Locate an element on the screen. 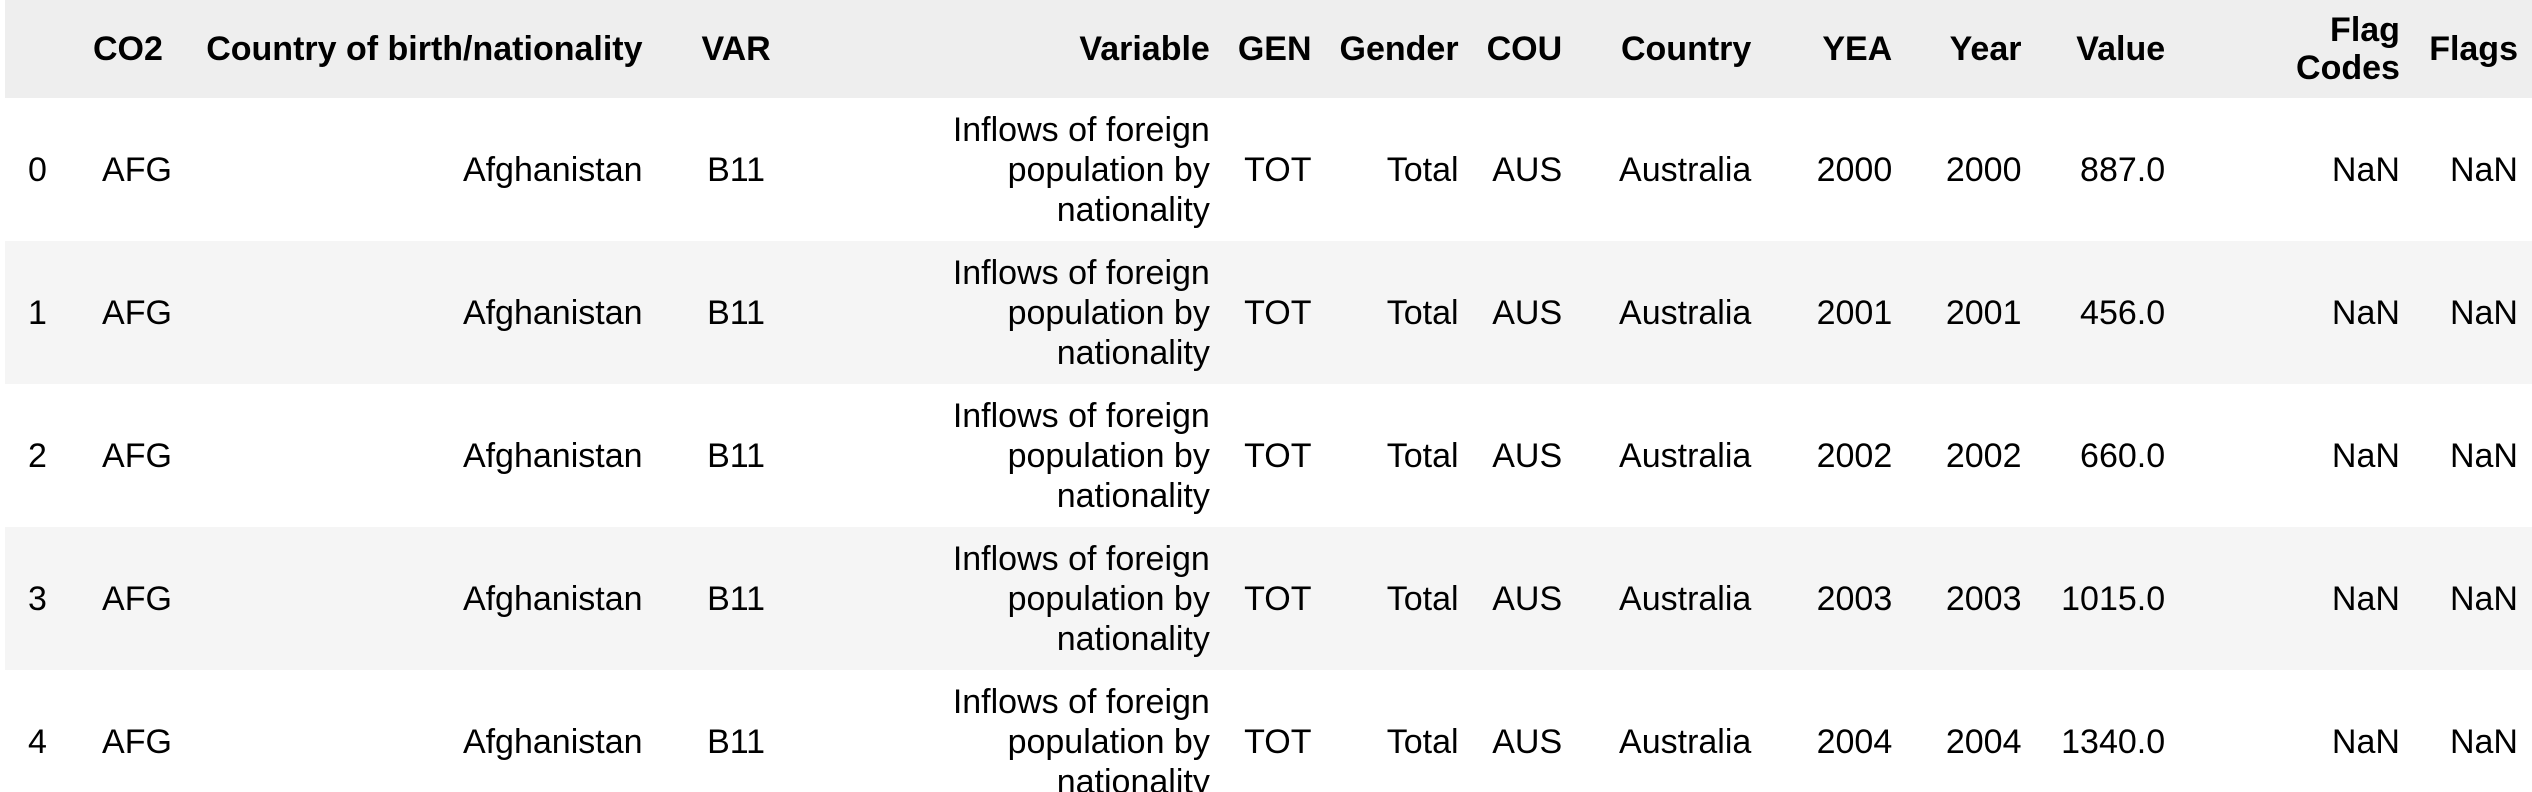 The height and width of the screenshot is (792, 2532). cell-yea: 2000 is located at coordinates (1854, 169).